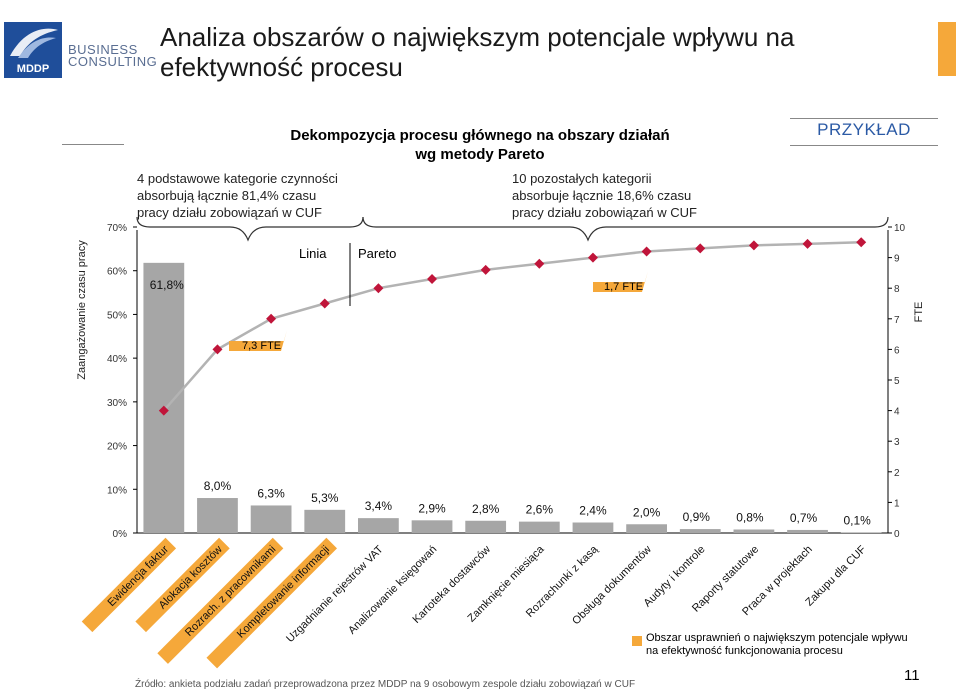  What do you see at coordinates (117, 315) in the screenshot?
I see `y-tick-label: 50%` at bounding box center [117, 315].